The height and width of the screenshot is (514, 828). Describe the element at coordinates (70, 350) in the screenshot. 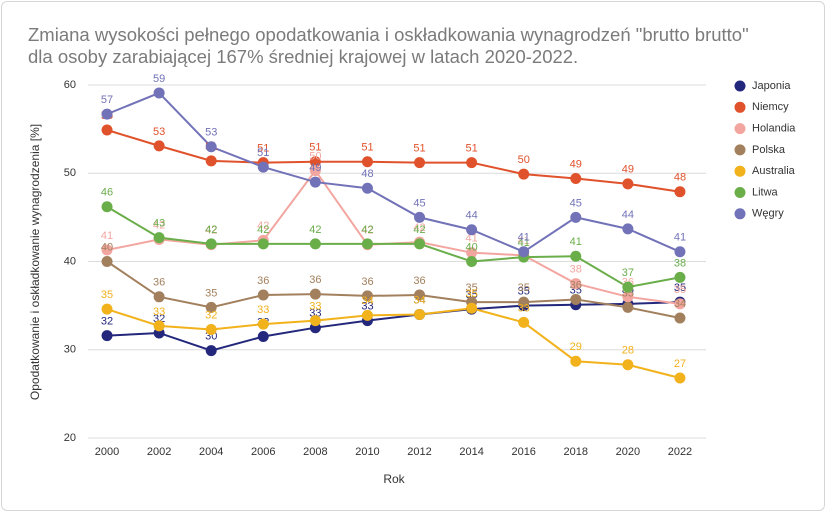

I see `y-tick-label: 30` at that location.